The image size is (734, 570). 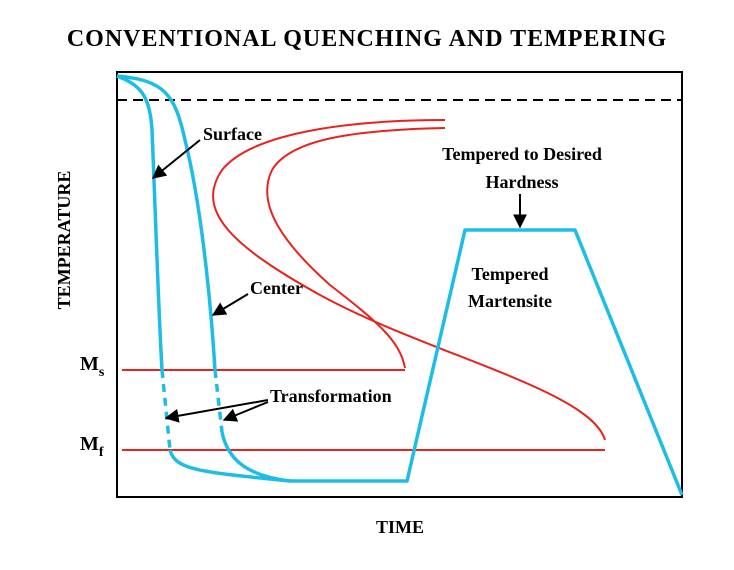 I want to click on center-tail, so click(x=255, y=457).